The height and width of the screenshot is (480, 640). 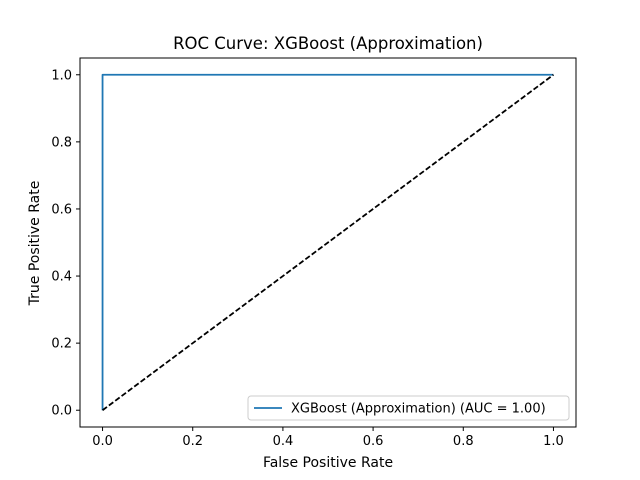 I want to click on x-axis-label: False Positive Rate, so click(x=328, y=463).